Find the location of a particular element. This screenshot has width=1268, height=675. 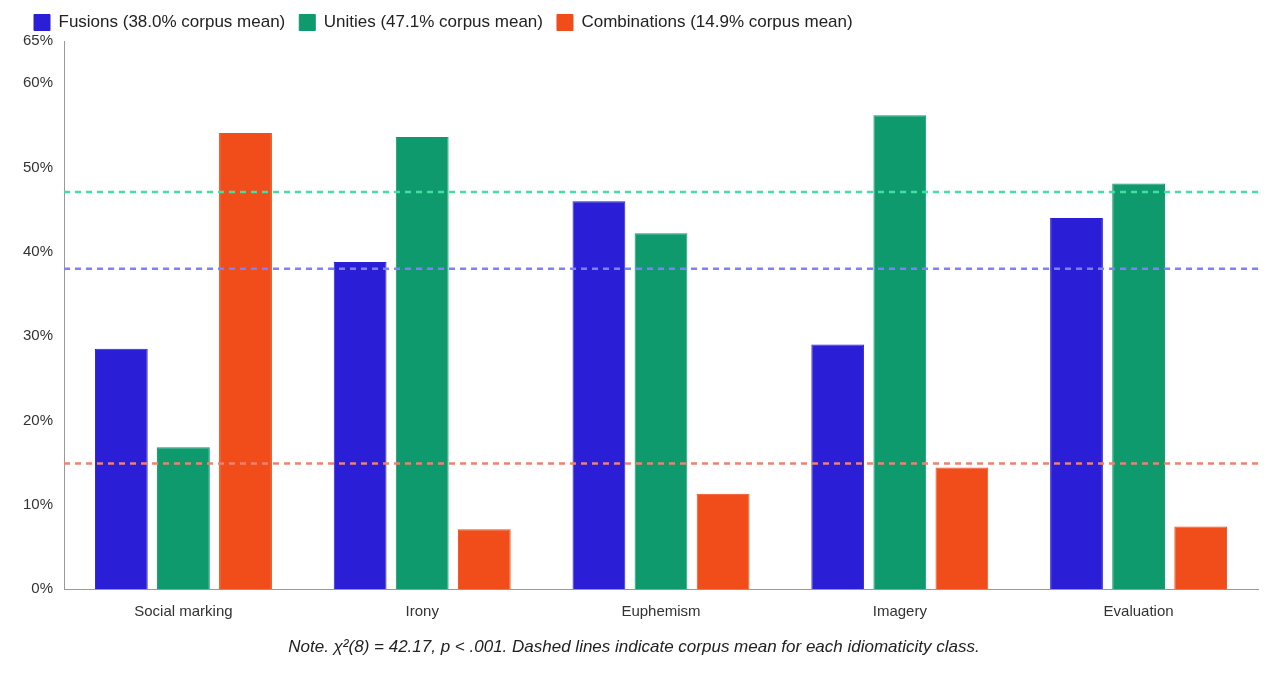

legend-label: Unities (47.1% corpus mean) is located at coordinates (433, 22).